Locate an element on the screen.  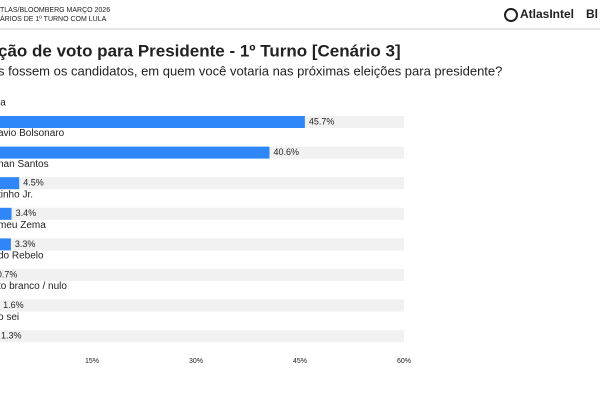
x-tick-label: 45% is located at coordinates (300, 361).